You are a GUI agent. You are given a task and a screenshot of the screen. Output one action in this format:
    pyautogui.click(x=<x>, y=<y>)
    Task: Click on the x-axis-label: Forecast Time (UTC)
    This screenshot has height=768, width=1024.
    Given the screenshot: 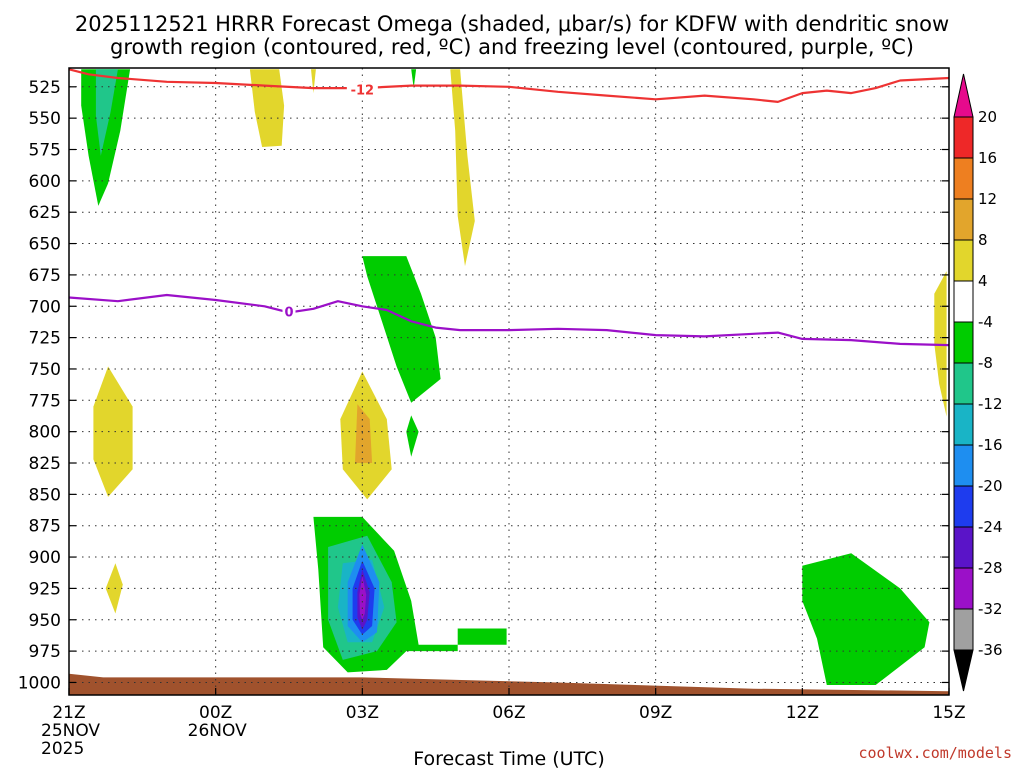 What is the action you would take?
    pyautogui.click(x=508, y=758)
    